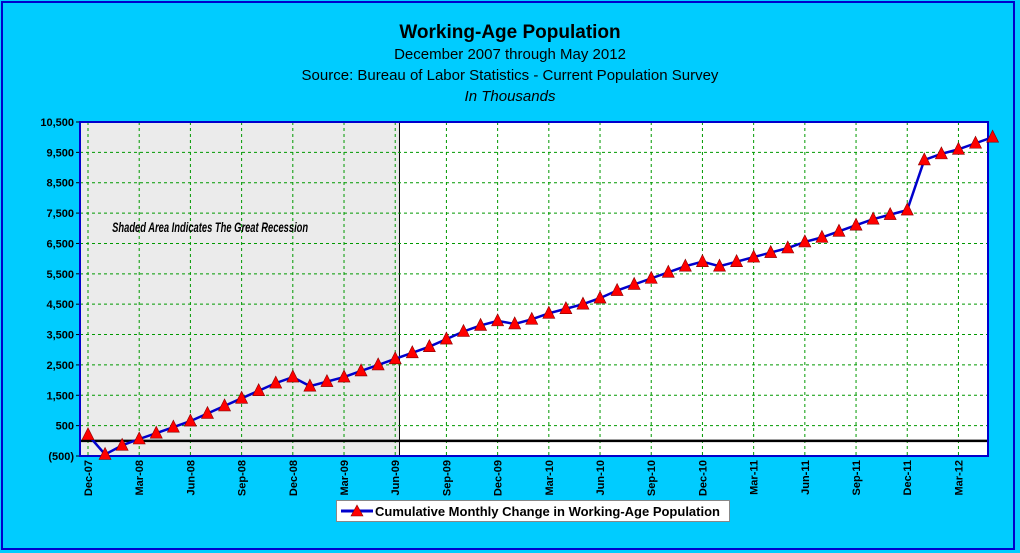 This screenshot has height=553, width=1020. Describe the element at coordinates (396, 477) in the screenshot. I see `x-tick-label: Jun-09` at that location.